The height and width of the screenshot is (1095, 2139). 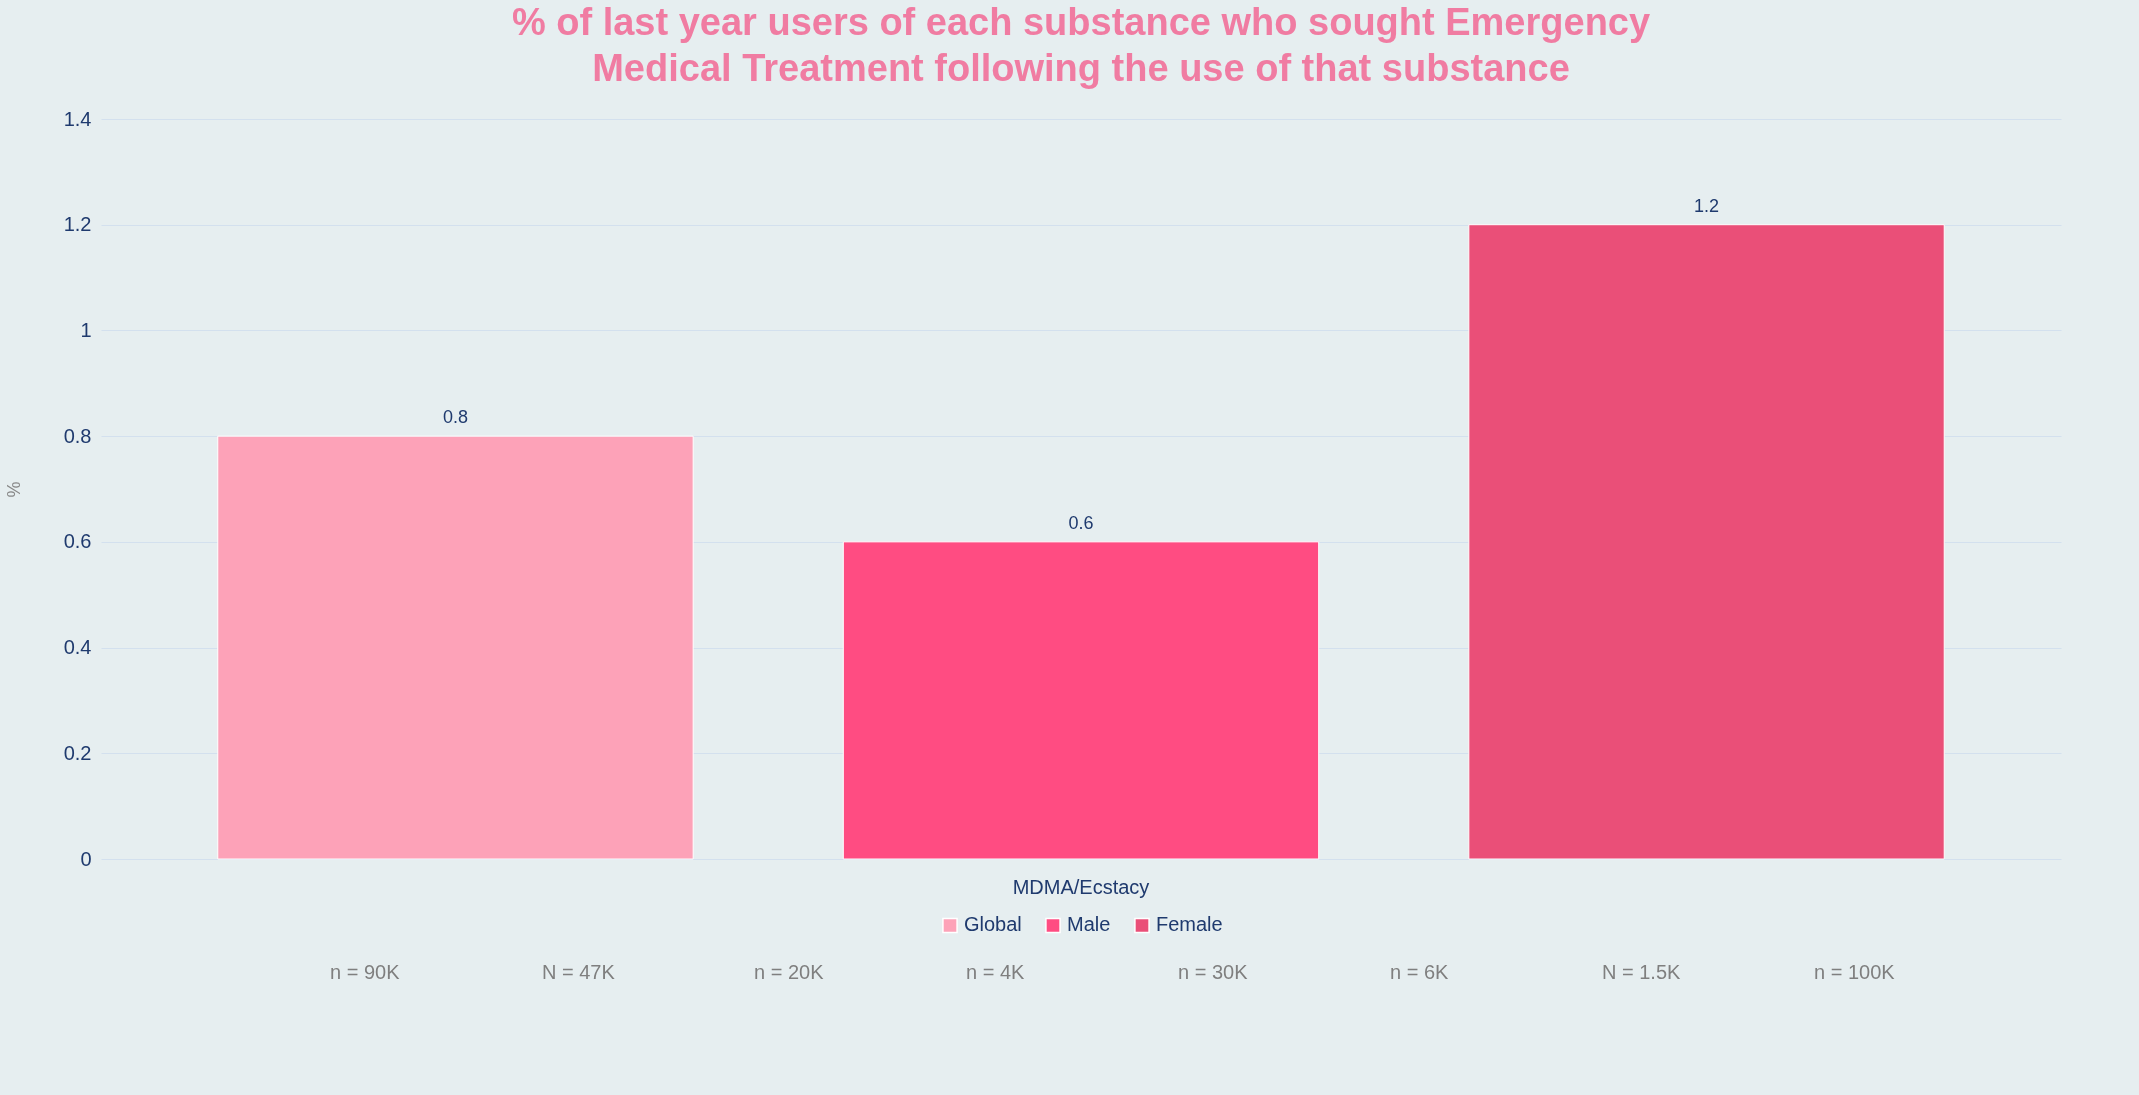 What do you see at coordinates (455, 417) in the screenshot?
I see `data-label: 0.8` at bounding box center [455, 417].